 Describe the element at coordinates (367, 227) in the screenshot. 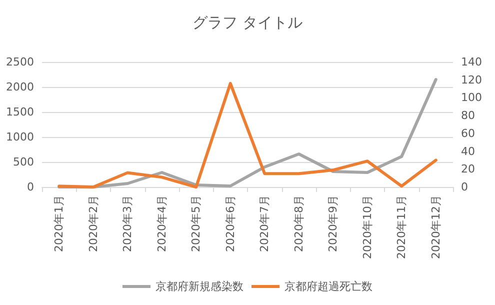

I see `x-tick-label: 2020年10月` at that location.